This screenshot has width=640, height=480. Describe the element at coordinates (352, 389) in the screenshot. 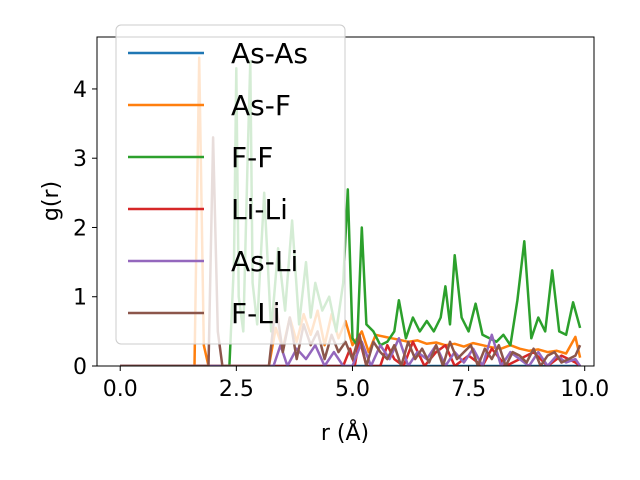

I see `x-tick-label: 5.0` at that location.